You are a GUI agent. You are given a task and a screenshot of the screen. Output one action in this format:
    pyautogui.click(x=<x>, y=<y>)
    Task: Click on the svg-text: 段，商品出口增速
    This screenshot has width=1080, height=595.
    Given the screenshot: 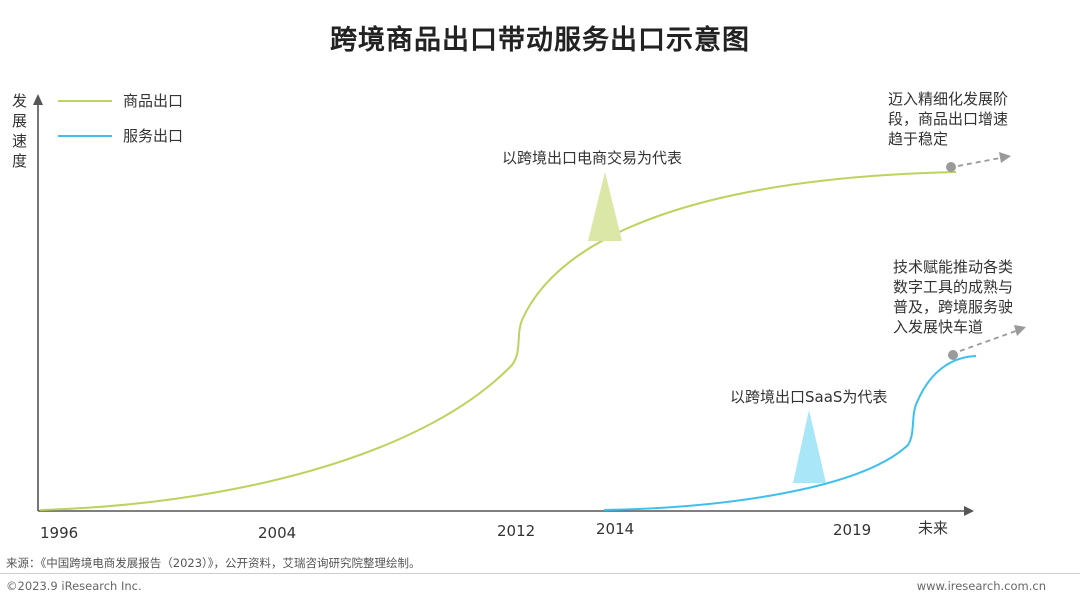 What is the action you would take?
    pyautogui.click(x=948, y=119)
    